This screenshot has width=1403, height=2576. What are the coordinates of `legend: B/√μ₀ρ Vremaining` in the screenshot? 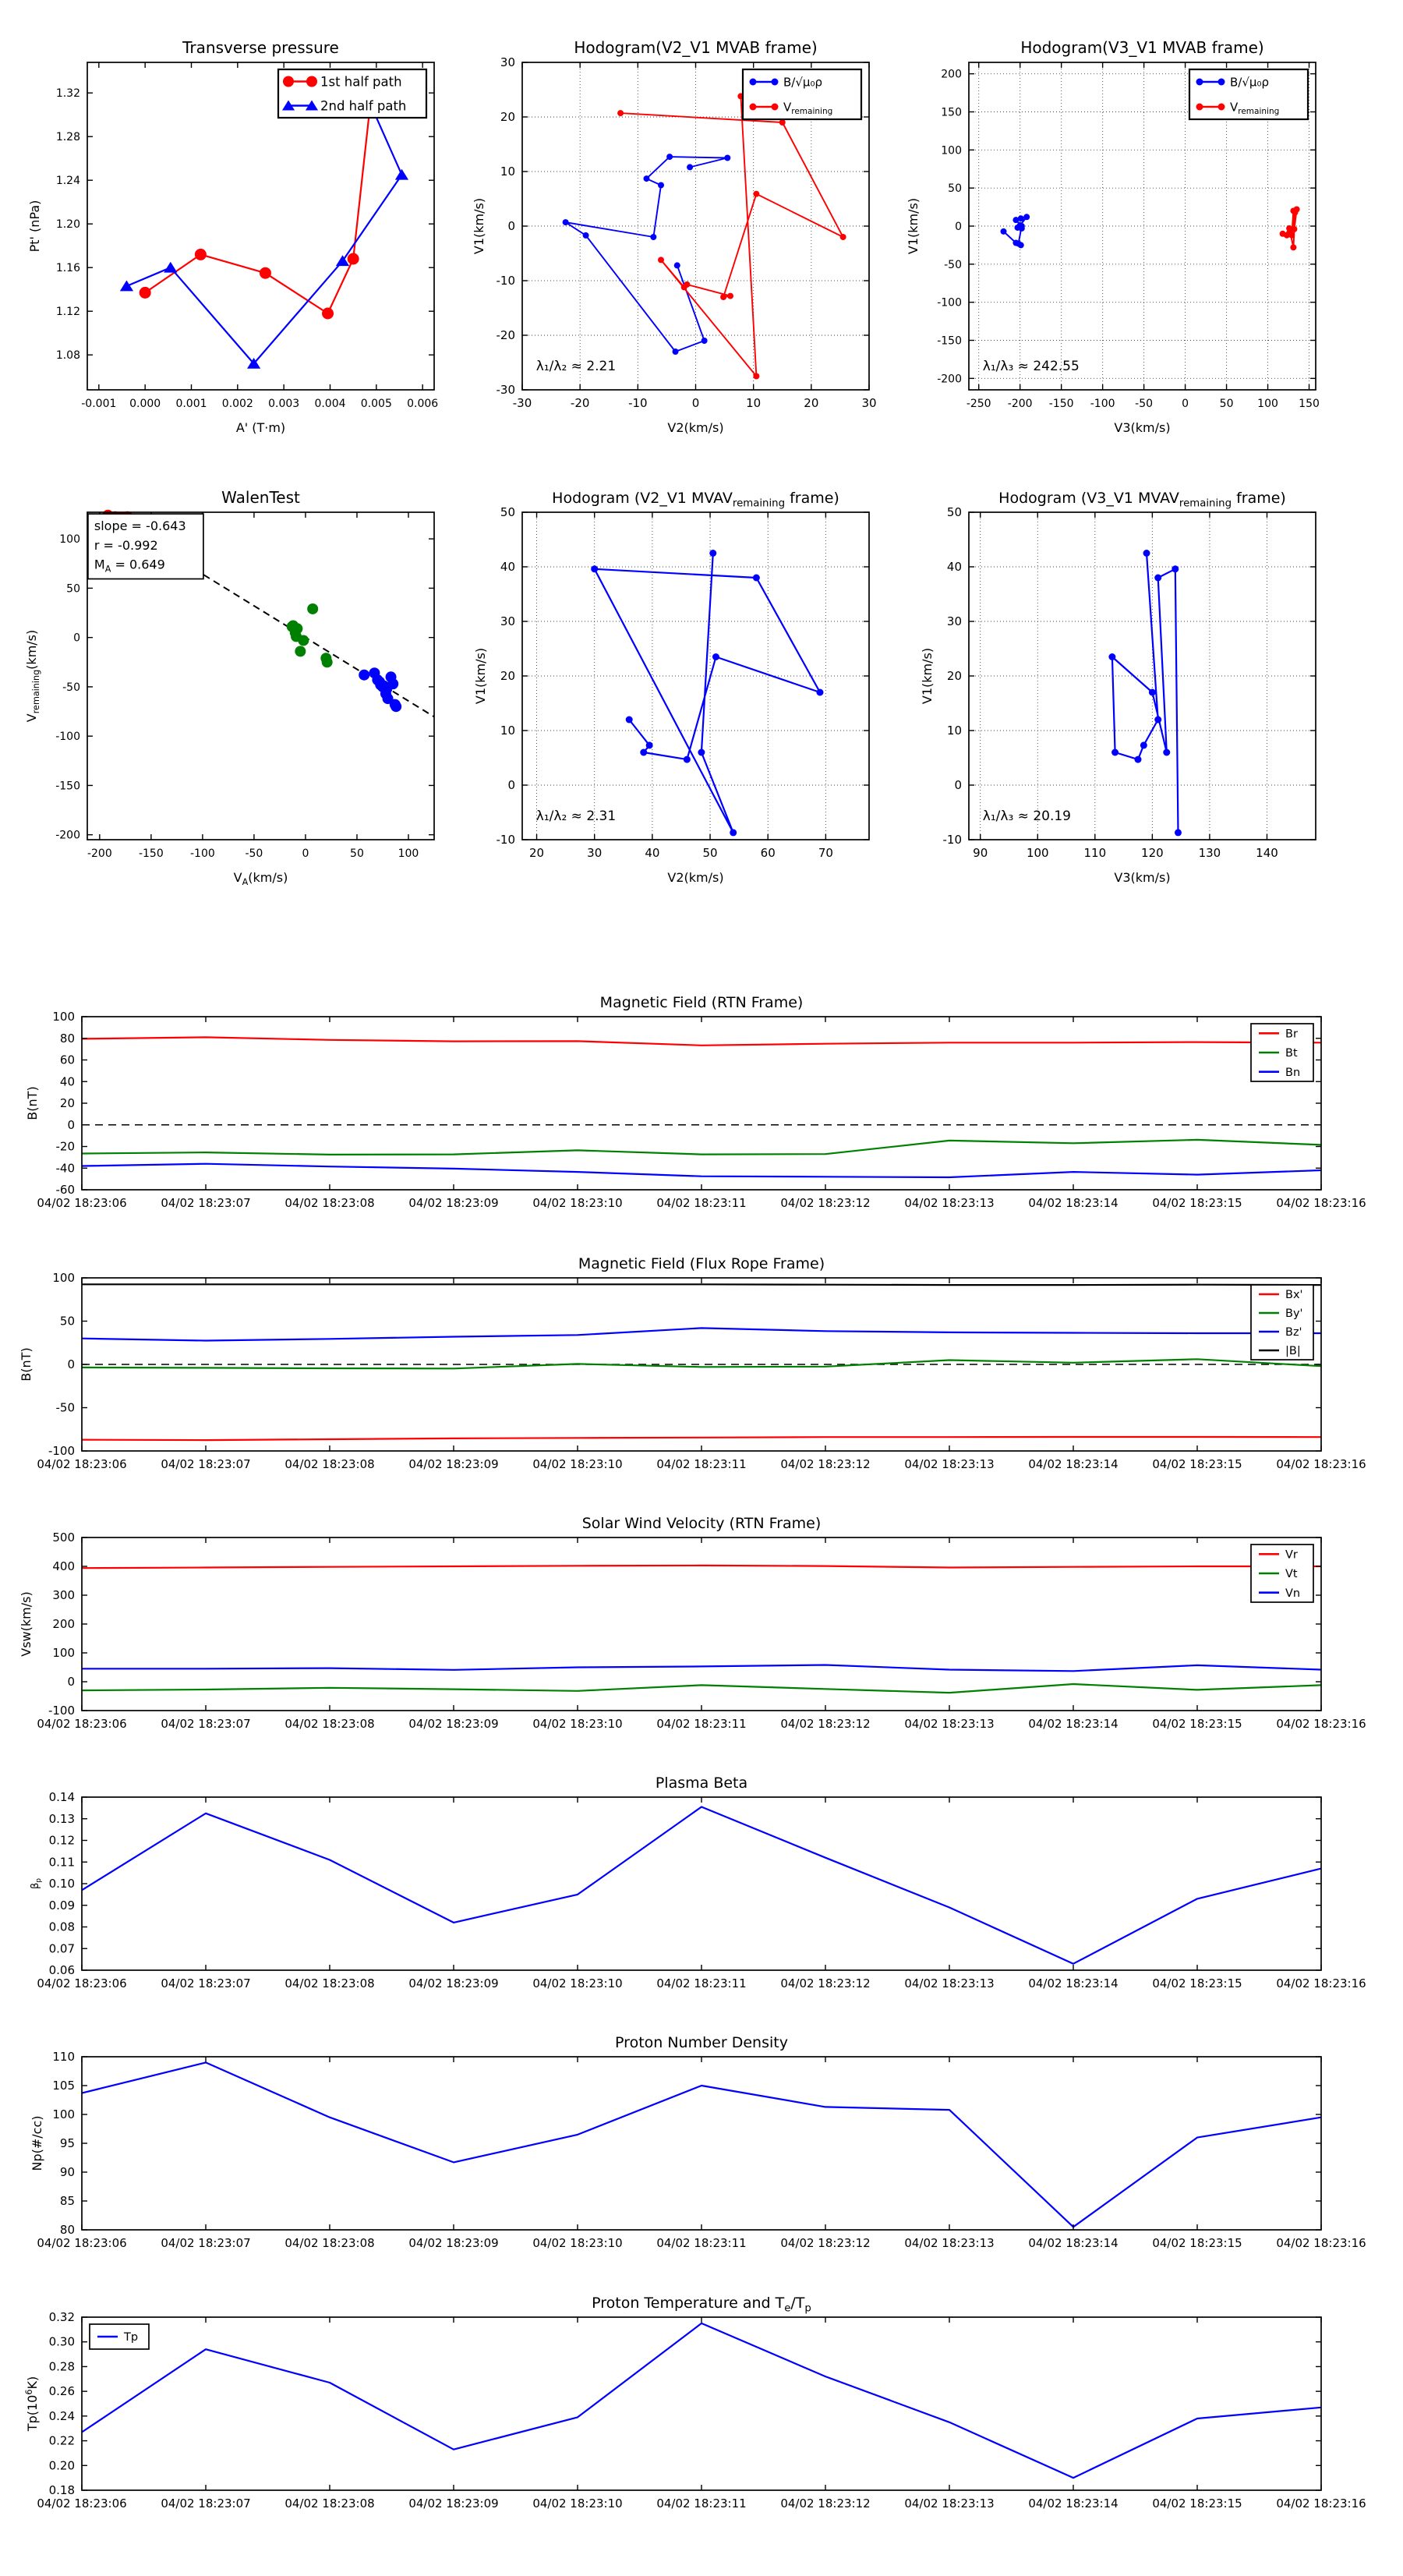 It's located at (802, 94).